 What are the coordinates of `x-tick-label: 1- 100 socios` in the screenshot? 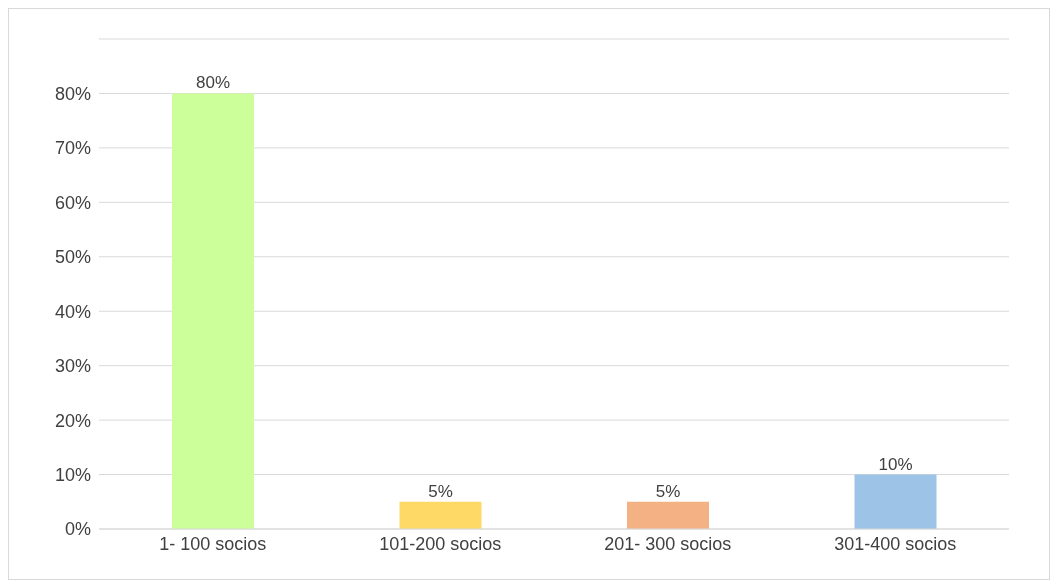 It's located at (213, 543).